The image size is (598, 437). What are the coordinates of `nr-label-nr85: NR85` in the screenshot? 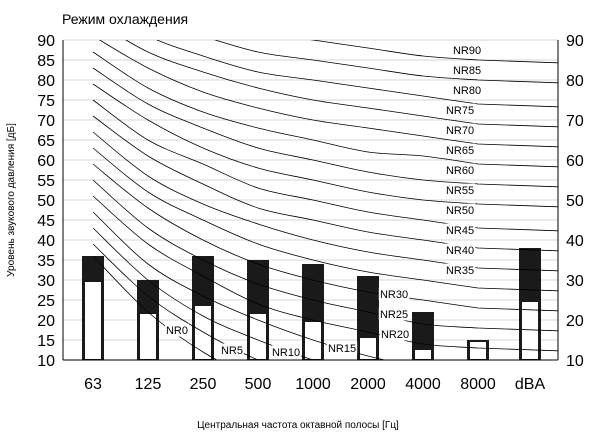 It's located at (467, 71).